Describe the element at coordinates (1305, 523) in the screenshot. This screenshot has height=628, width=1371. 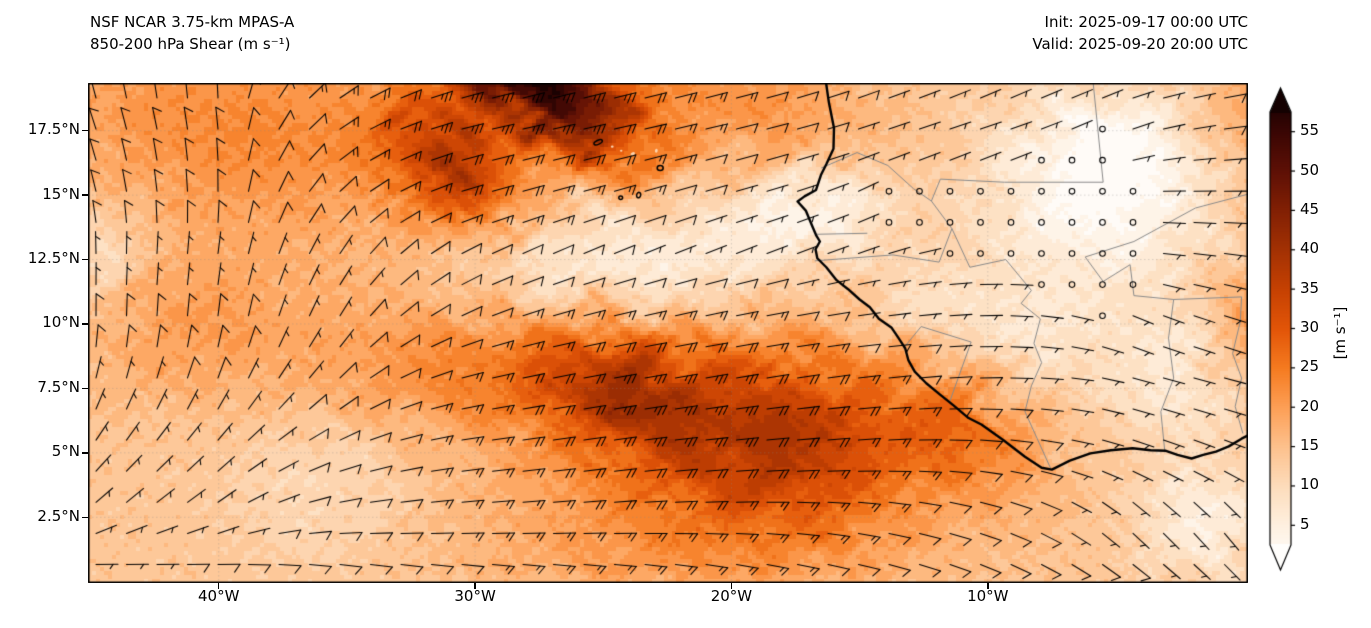
I see `colorbar-tick-label: 5` at that location.